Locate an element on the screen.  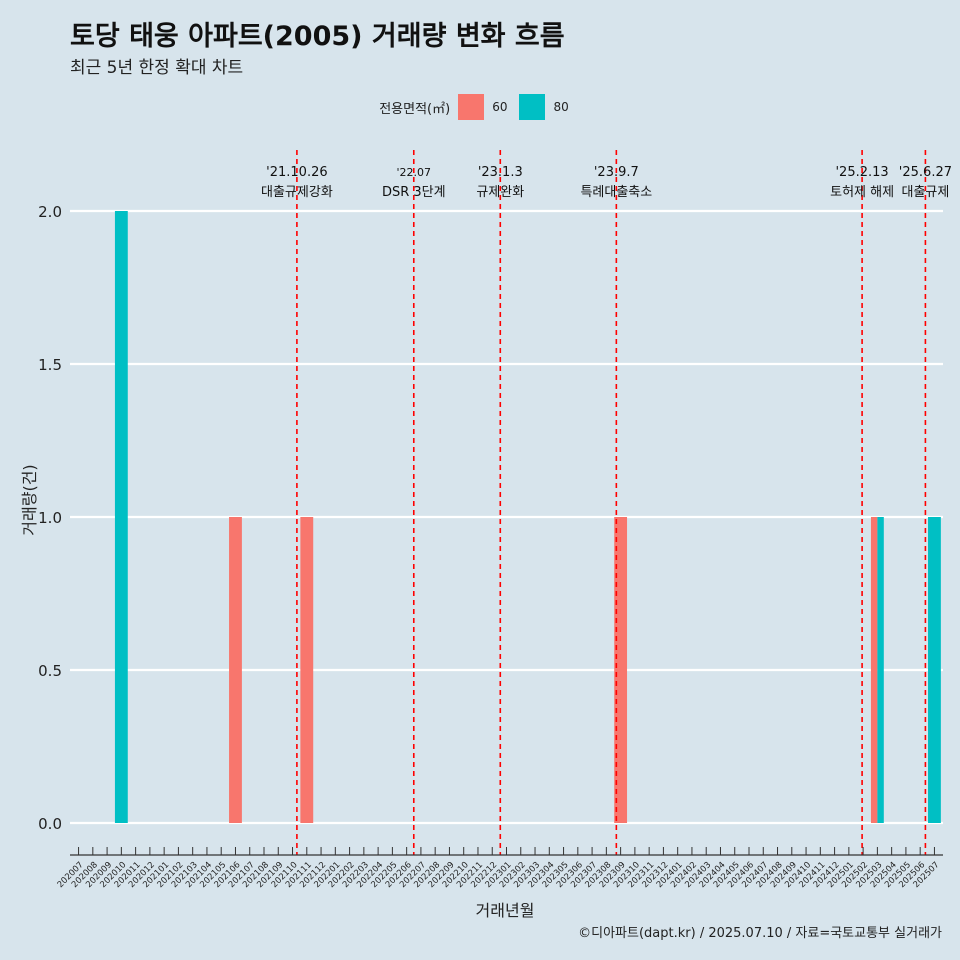
y-tick-label: 0.0 is located at coordinates (50, 824).